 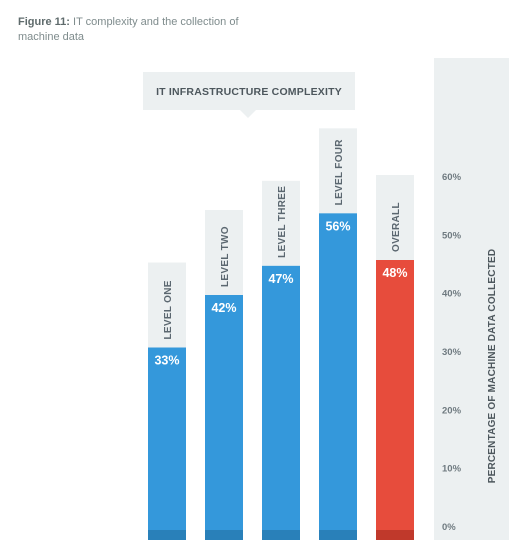 What do you see at coordinates (338, 535) in the screenshot?
I see `bar-base-level-four` at bounding box center [338, 535].